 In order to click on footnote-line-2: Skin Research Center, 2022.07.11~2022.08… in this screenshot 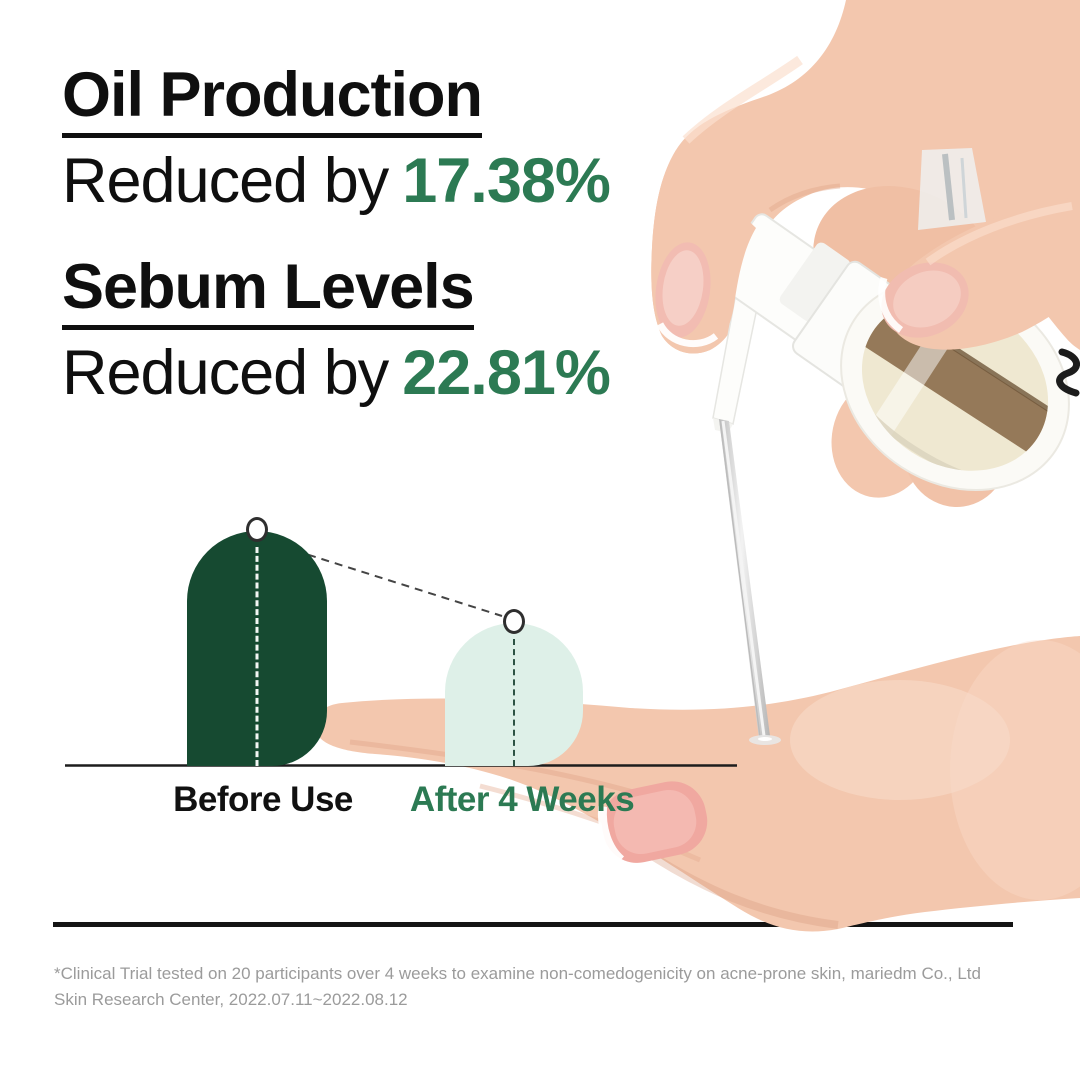, I will do `click(231, 999)`.